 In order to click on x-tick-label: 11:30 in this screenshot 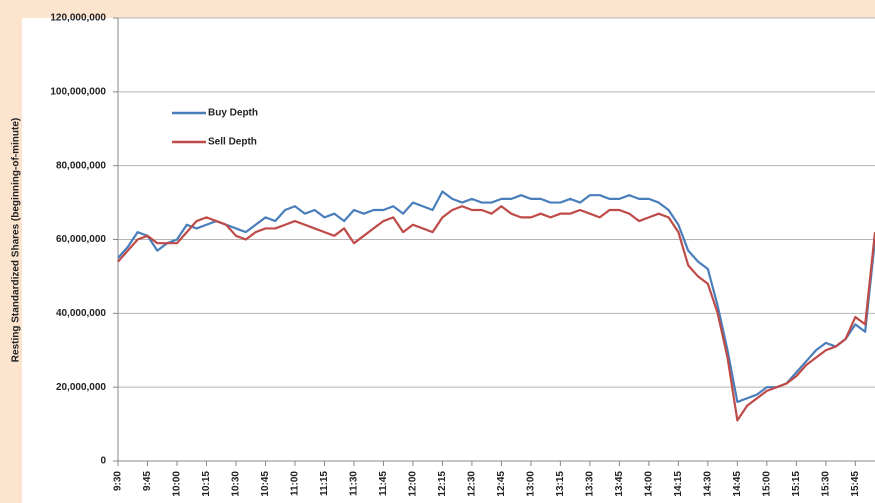, I will do `click(354, 483)`.